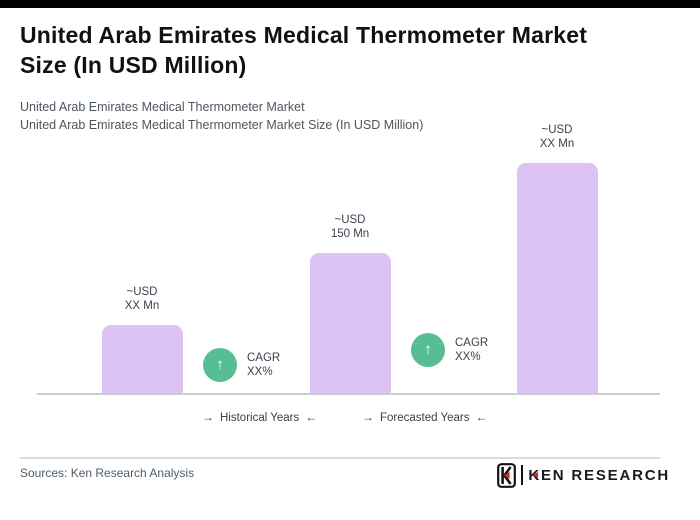  I want to click on logo-divider, so click(522, 475).